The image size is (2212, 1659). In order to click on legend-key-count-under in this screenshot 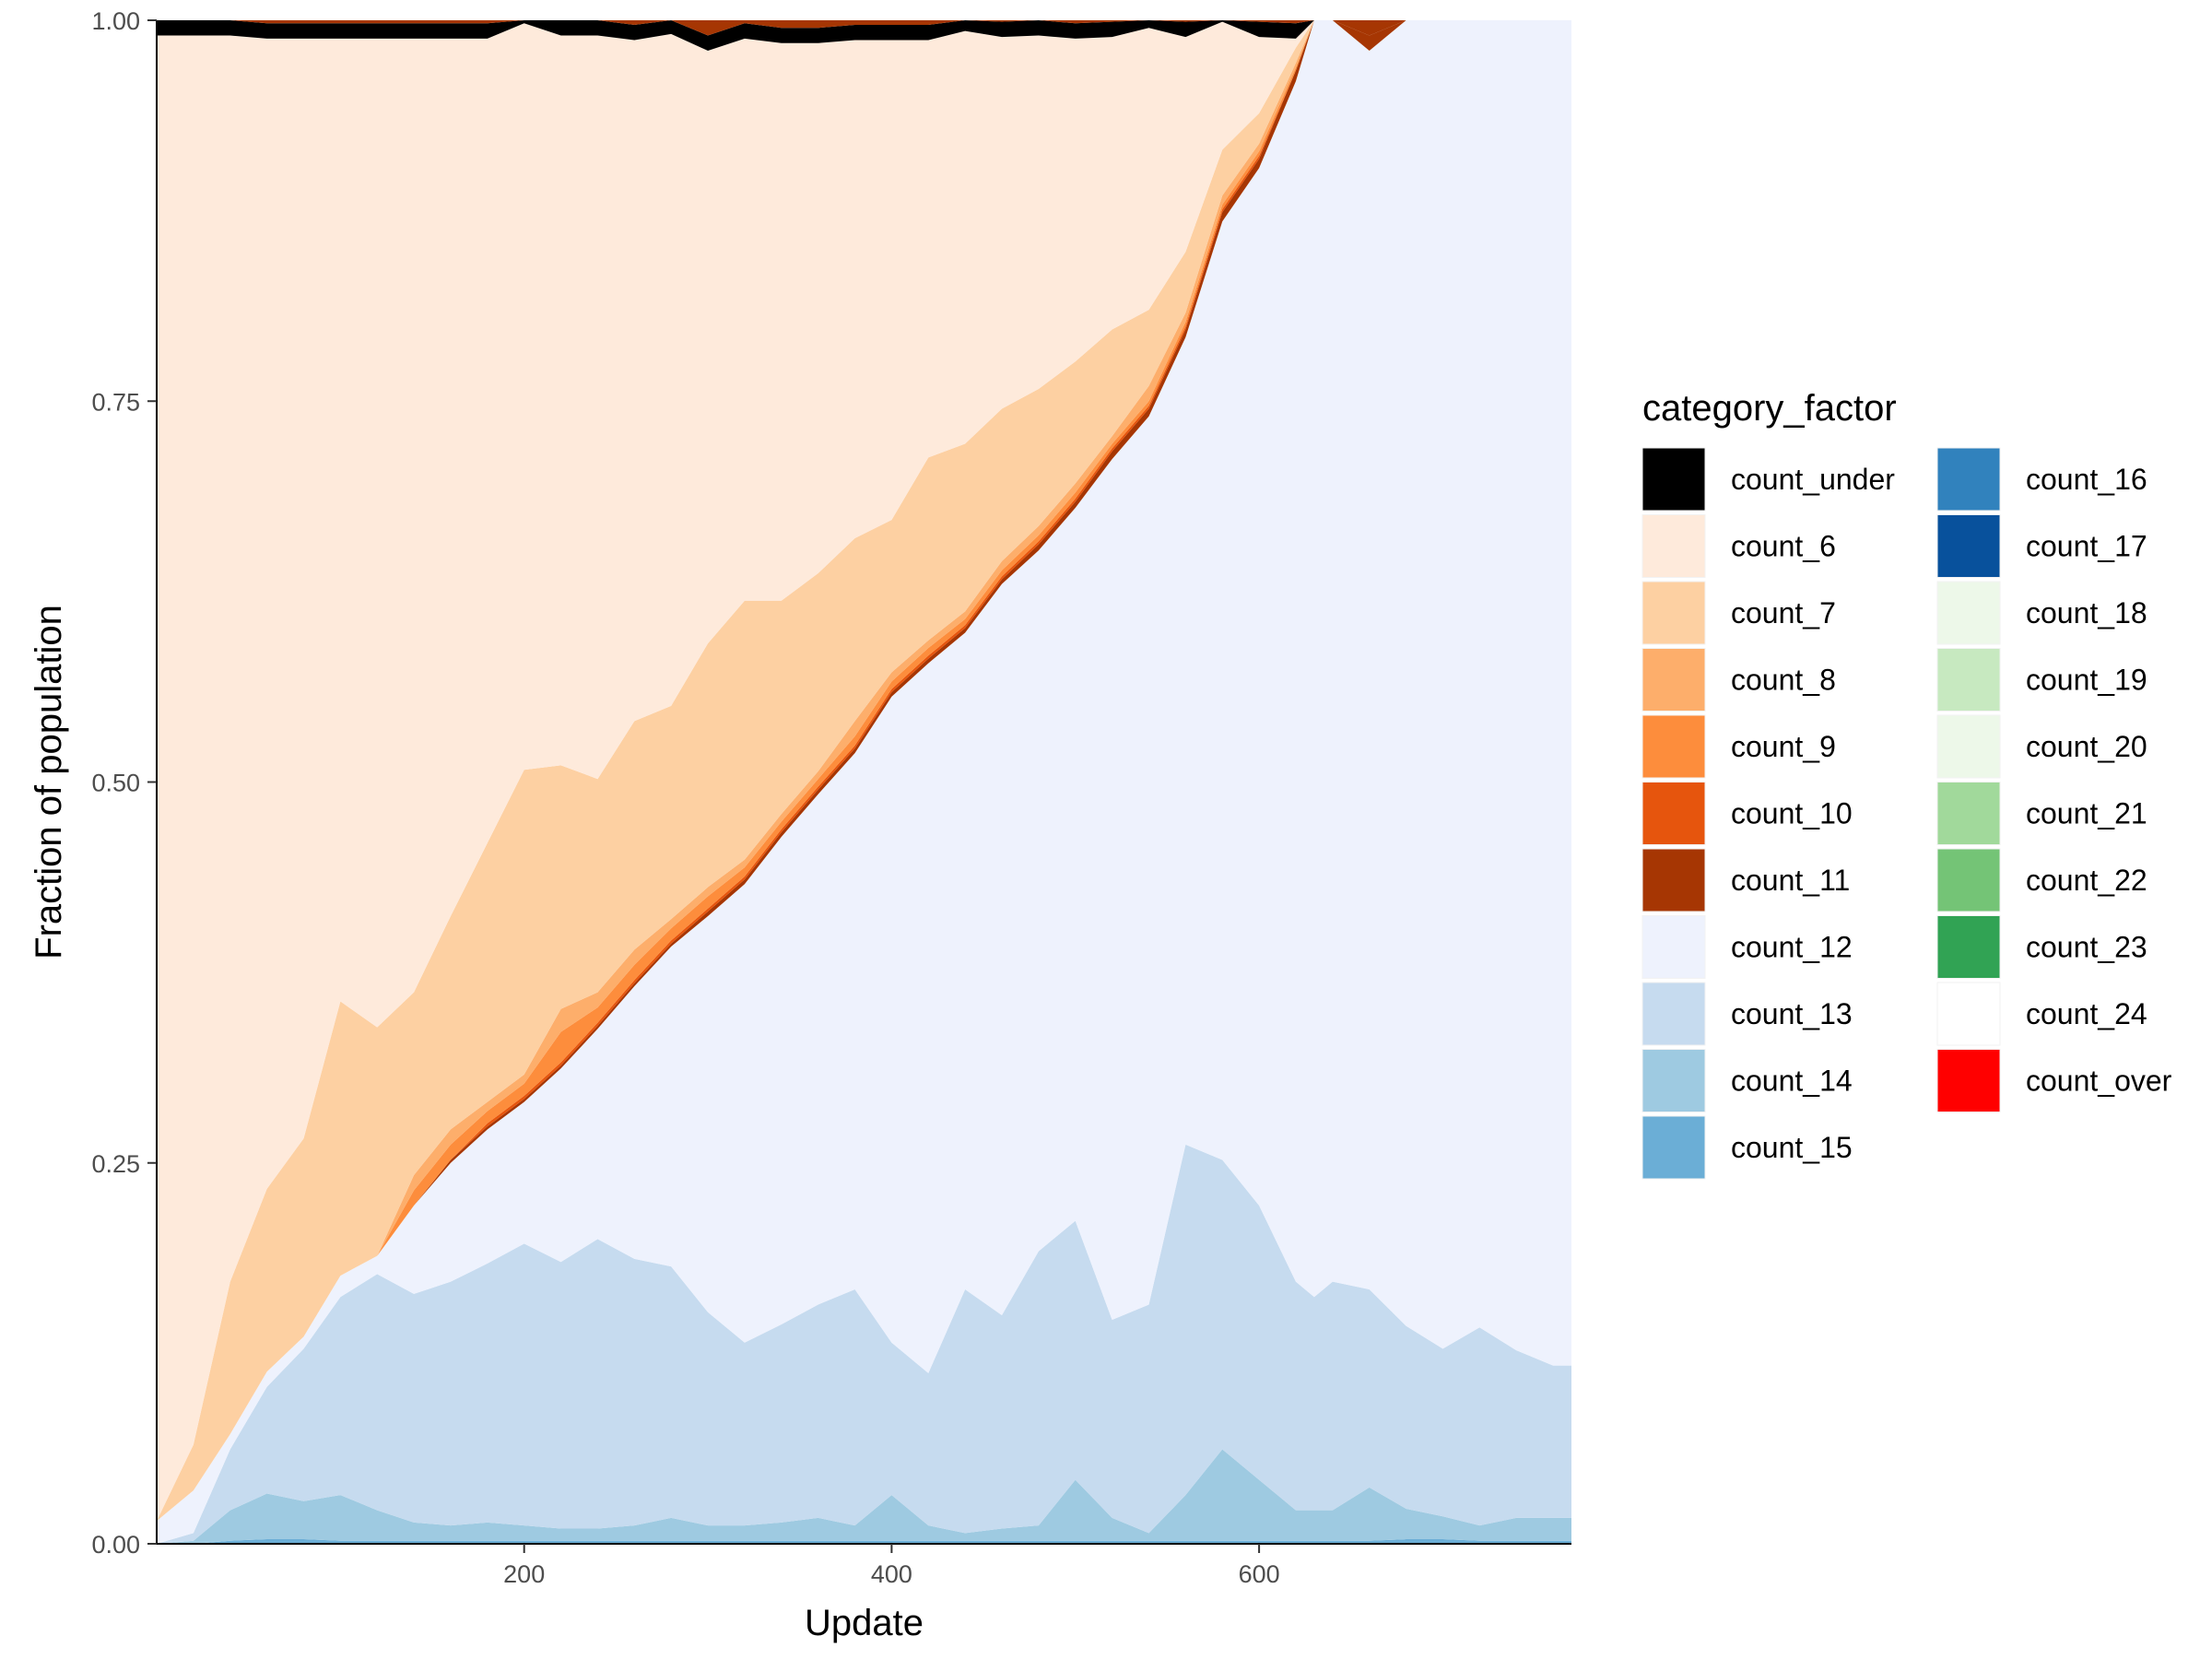, I will do `click(1673, 479)`.